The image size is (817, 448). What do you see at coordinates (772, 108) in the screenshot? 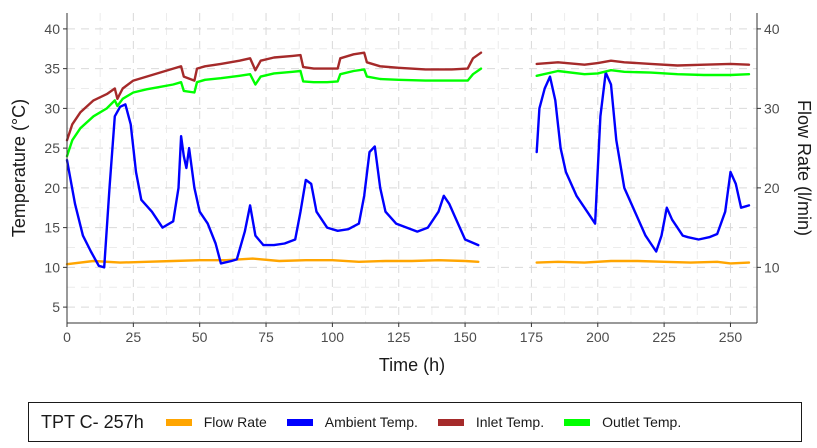
I see `y2-tick-label: 30` at bounding box center [772, 108].